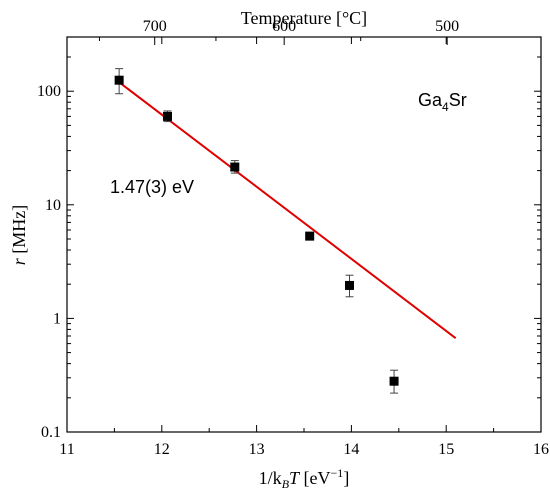 This screenshot has height=494, width=550. Describe the element at coordinates (152, 187) in the screenshot. I see `activation-energy-label: 1.47(3) eV` at that location.